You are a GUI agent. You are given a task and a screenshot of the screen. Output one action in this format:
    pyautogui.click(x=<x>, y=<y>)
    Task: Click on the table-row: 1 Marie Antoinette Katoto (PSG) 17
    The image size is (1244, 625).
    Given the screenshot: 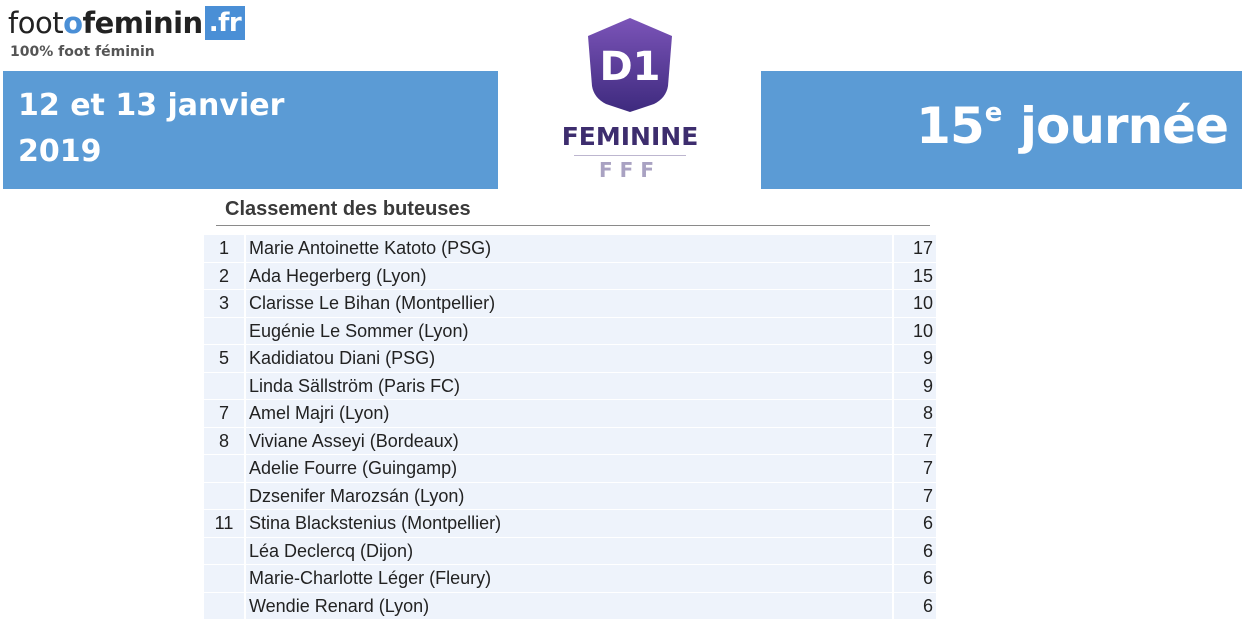 What is the action you would take?
    pyautogui.click(x=570, y=249)
    